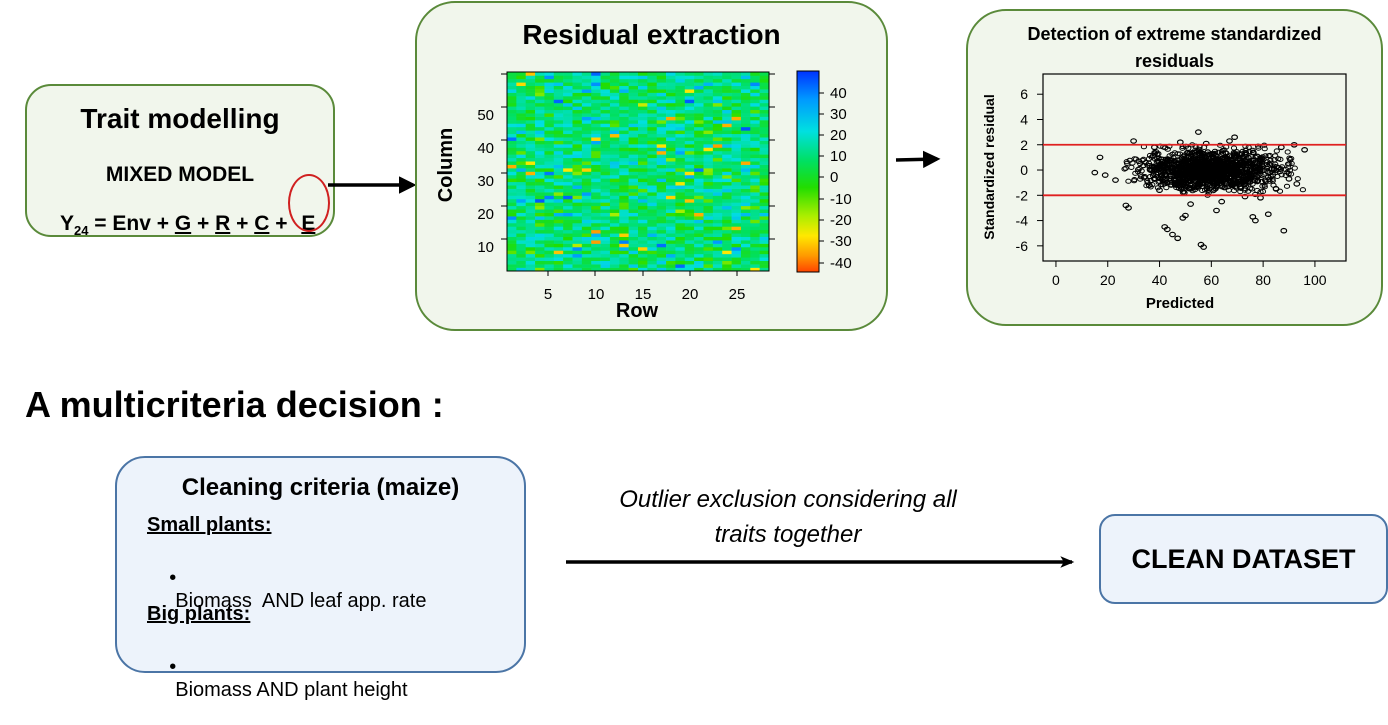  What do you see at coordinates (485, 115) in the screenshot?
I see `heatmap-ytick: 50` at bounding box center [485, 115].